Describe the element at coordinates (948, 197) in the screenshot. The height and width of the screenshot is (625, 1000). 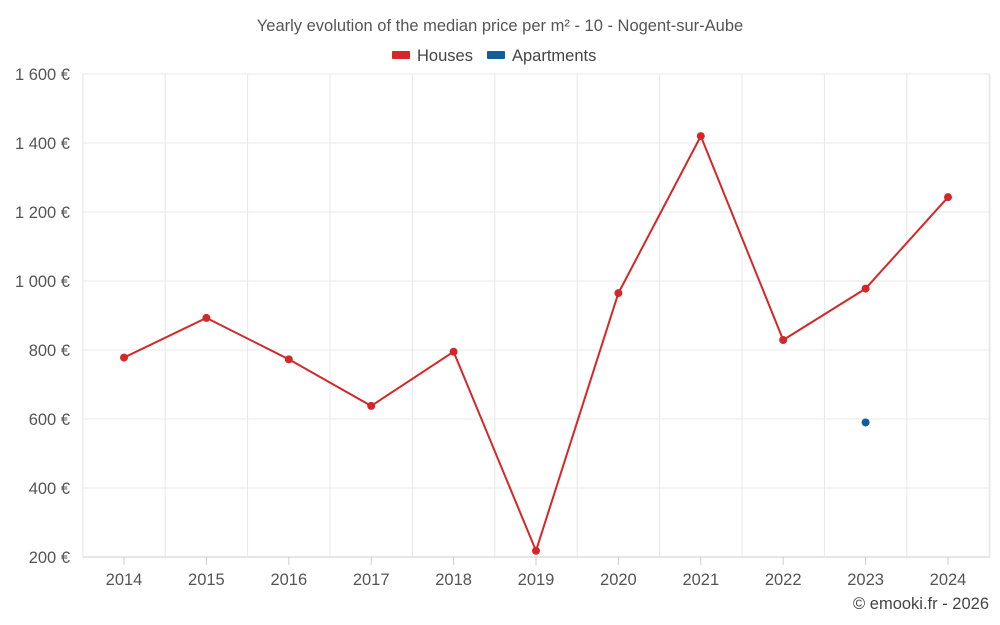
I see `data-point-houses-2024` at that location.